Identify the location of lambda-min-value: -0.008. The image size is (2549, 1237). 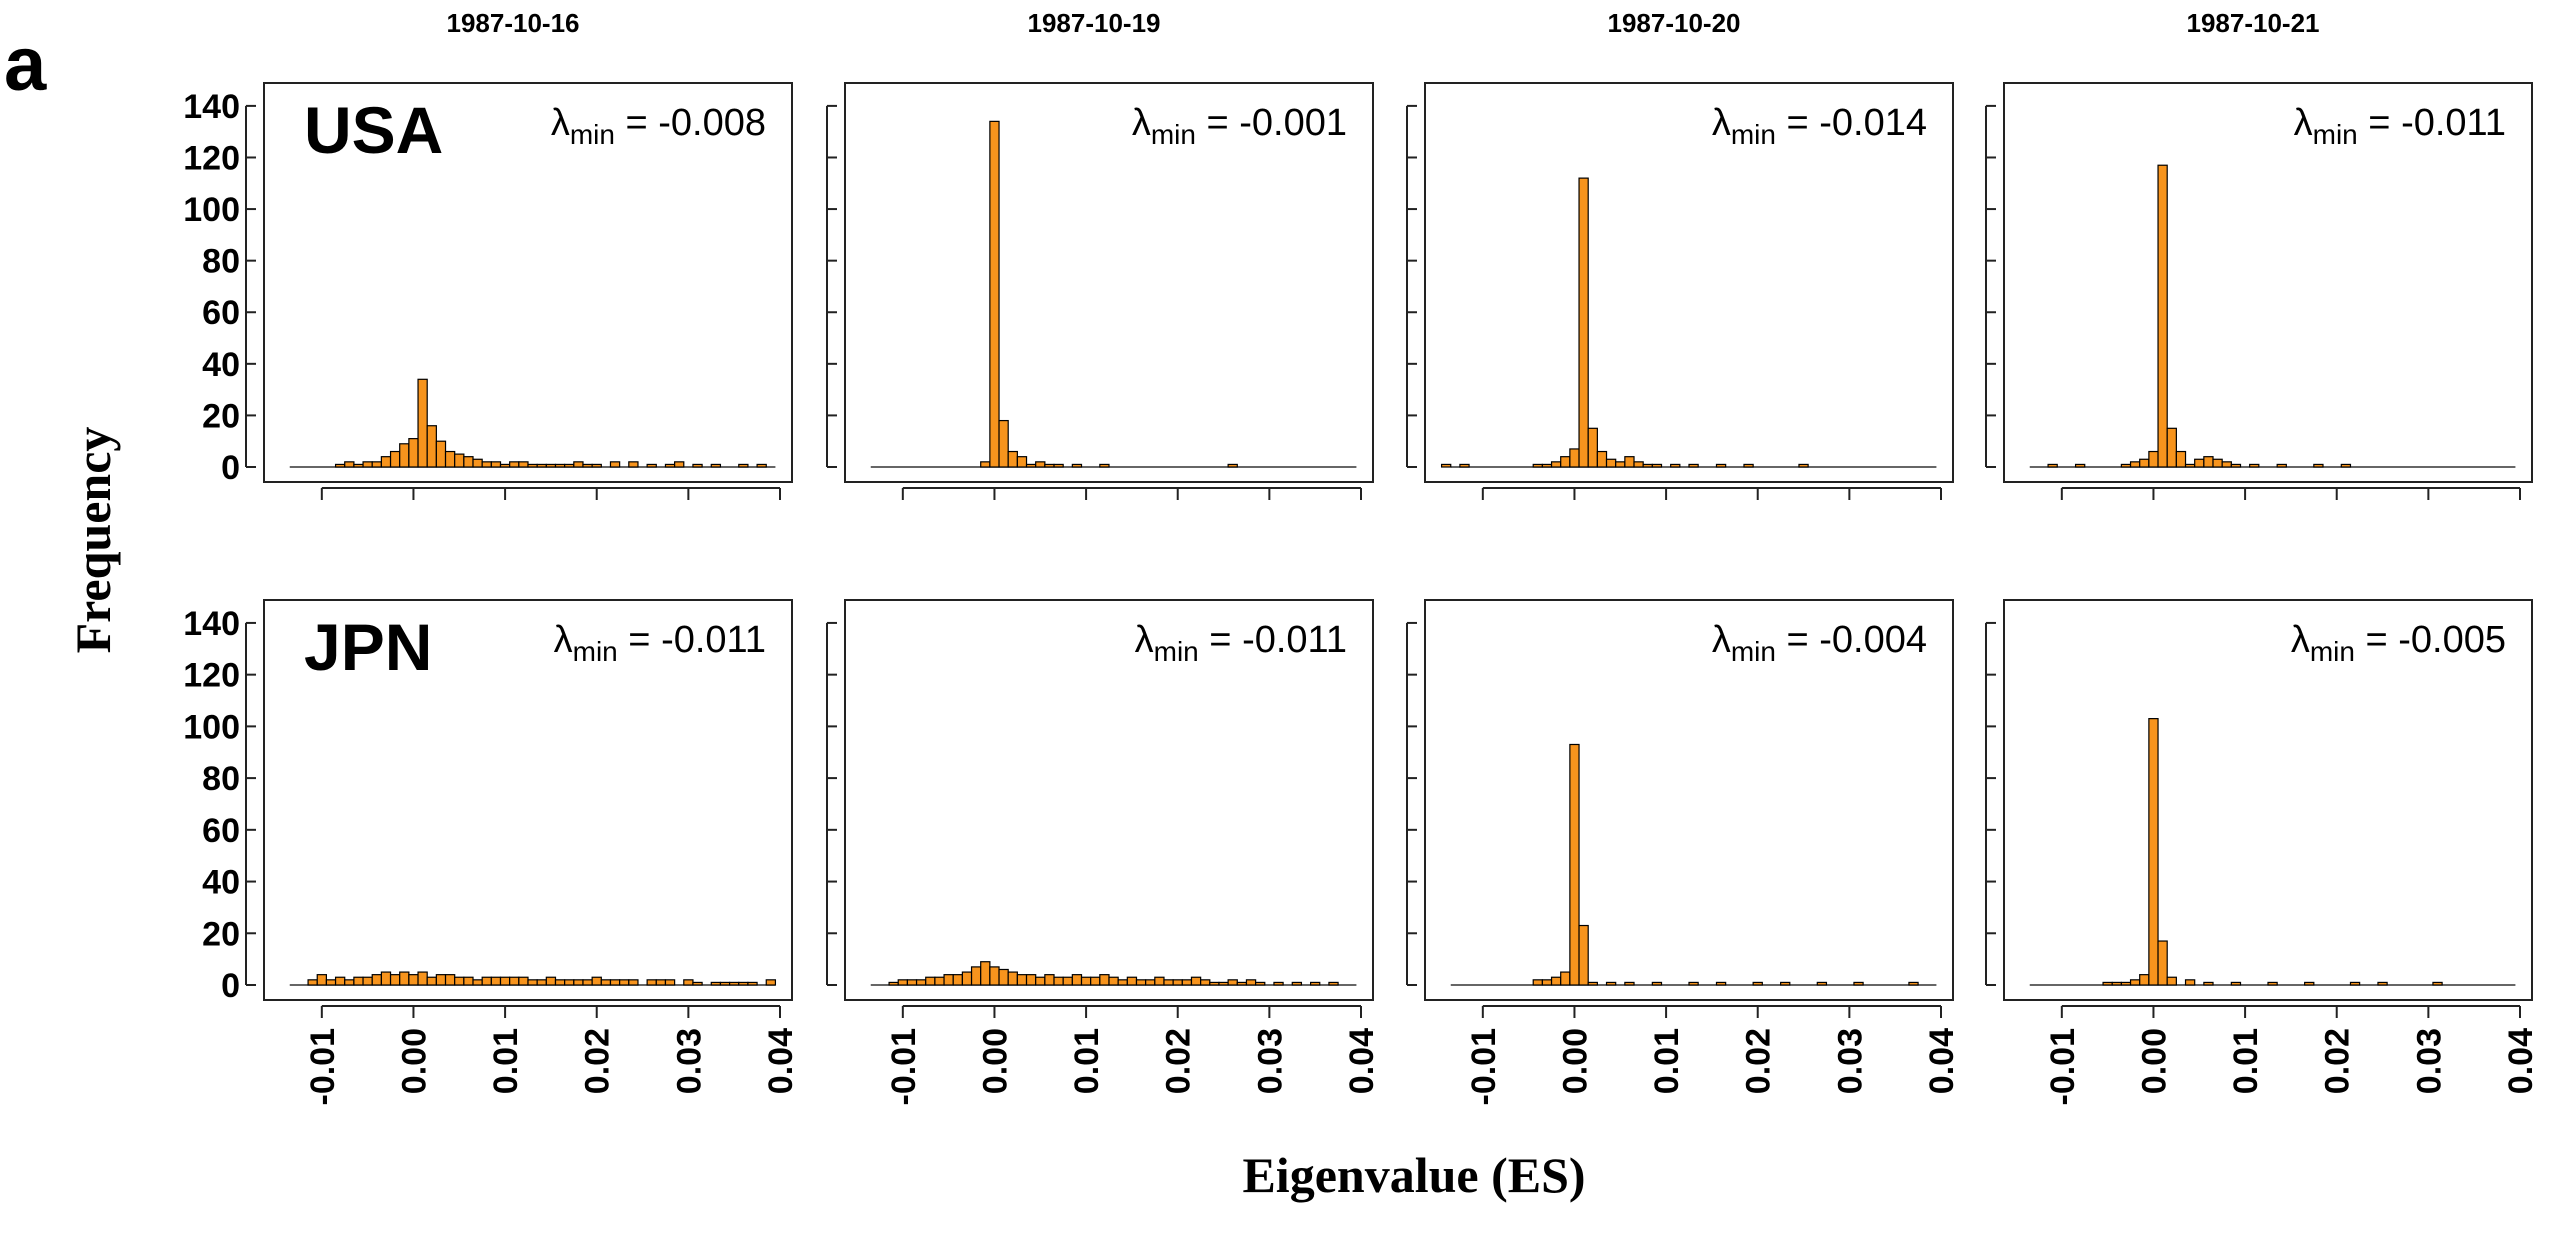
(712, 123).